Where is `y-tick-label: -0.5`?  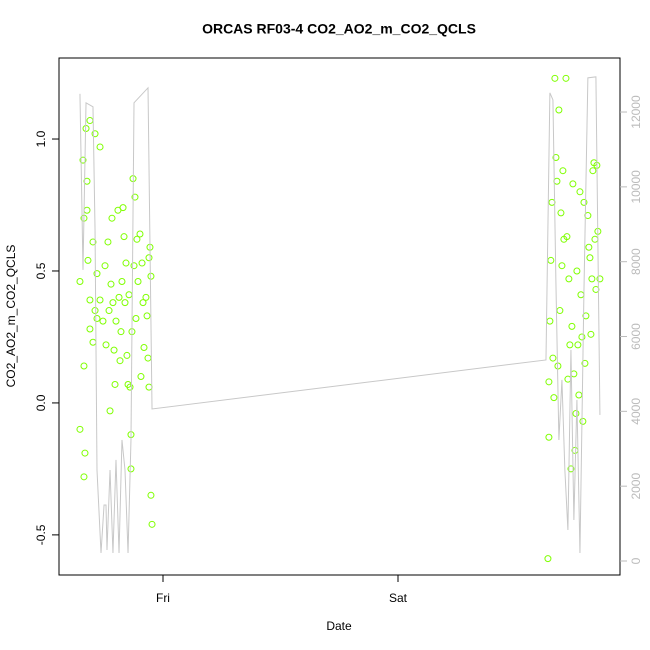 y-tick-label: -0.5 is located at coordinates (41, 534).